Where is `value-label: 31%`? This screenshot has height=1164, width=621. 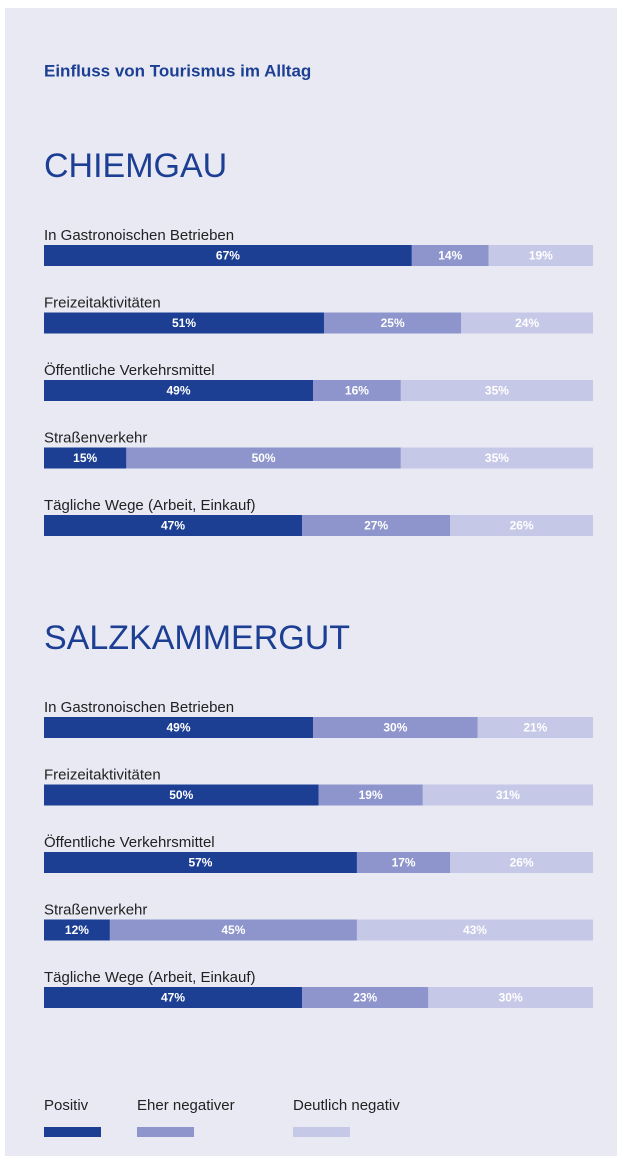
value-label: 31% is located at coordinates (508, 795).